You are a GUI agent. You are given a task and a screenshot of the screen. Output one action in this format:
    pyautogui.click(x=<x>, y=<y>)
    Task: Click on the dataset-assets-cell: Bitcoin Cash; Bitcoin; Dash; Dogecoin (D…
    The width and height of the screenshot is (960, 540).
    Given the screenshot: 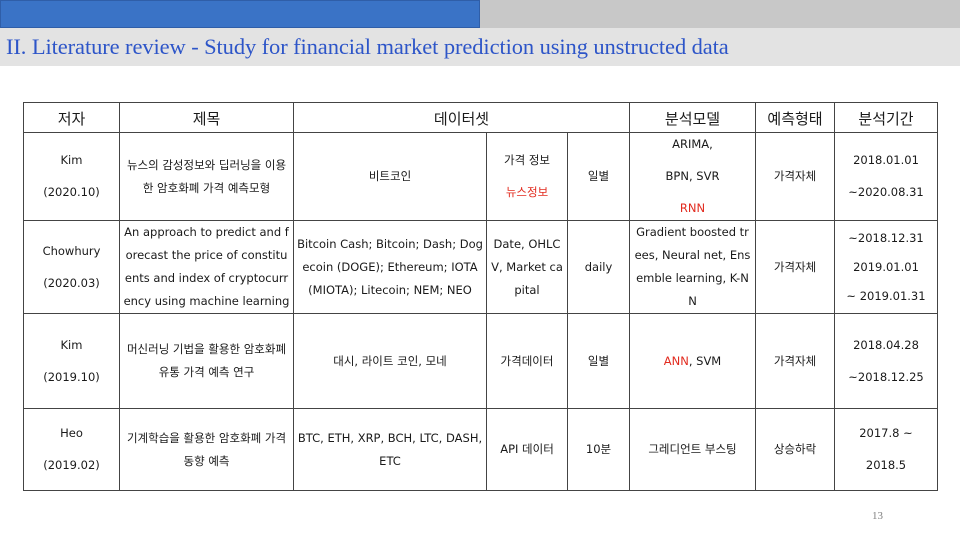 What is the action you would take?
    pyautogui.click(x=390, y=267)
    